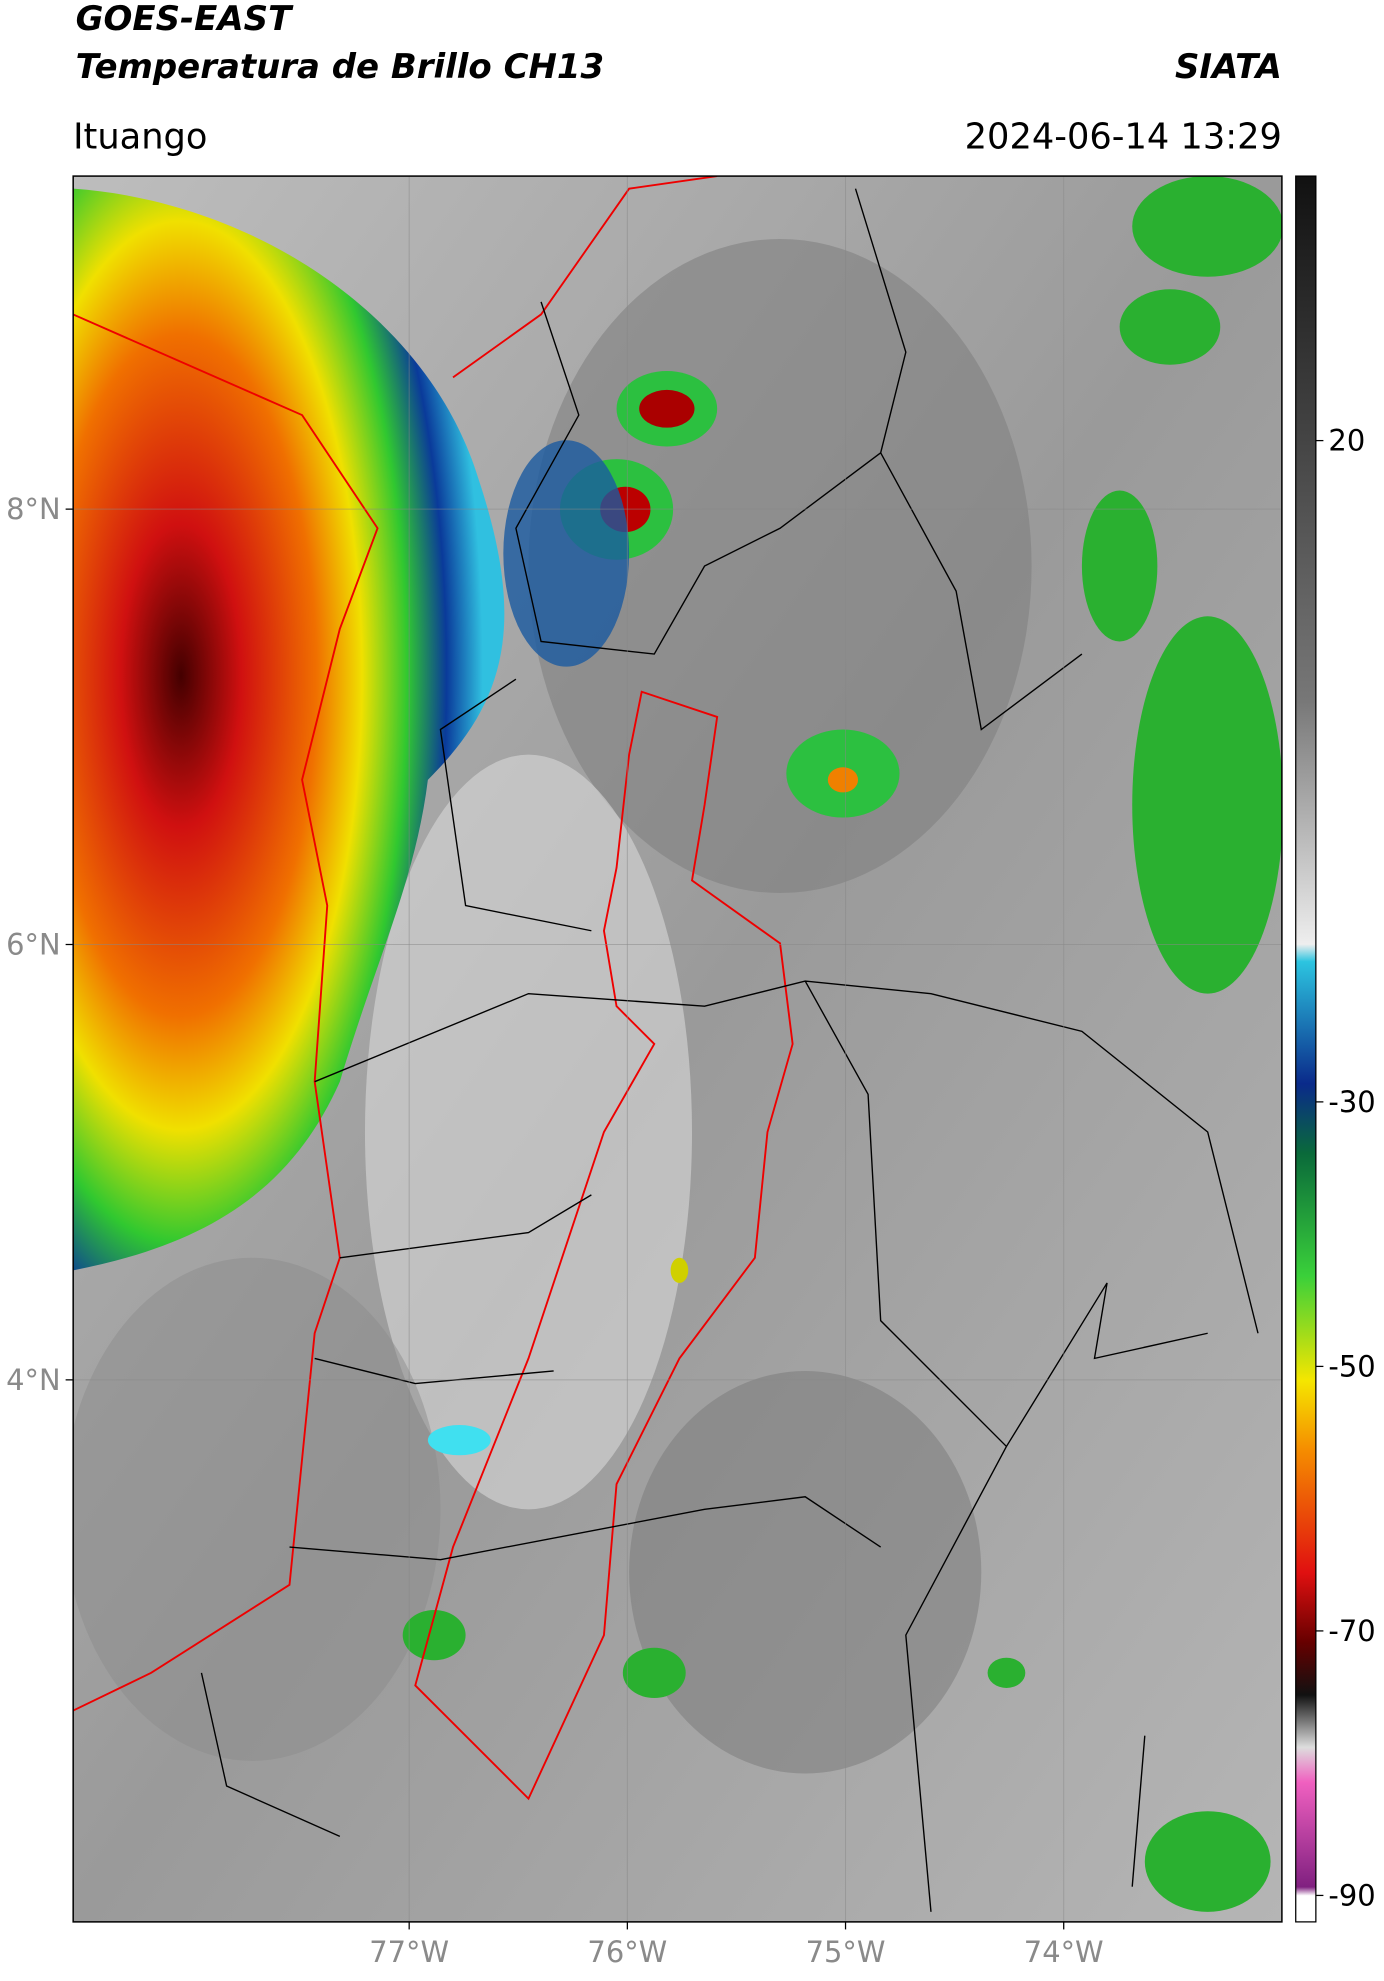 The height and width of the screenshot is (1981, 1384). What do you see at coordinates (185, 19) in the screenshot?
I see `title: GOES-EAST` at bounding box center [185, 19].